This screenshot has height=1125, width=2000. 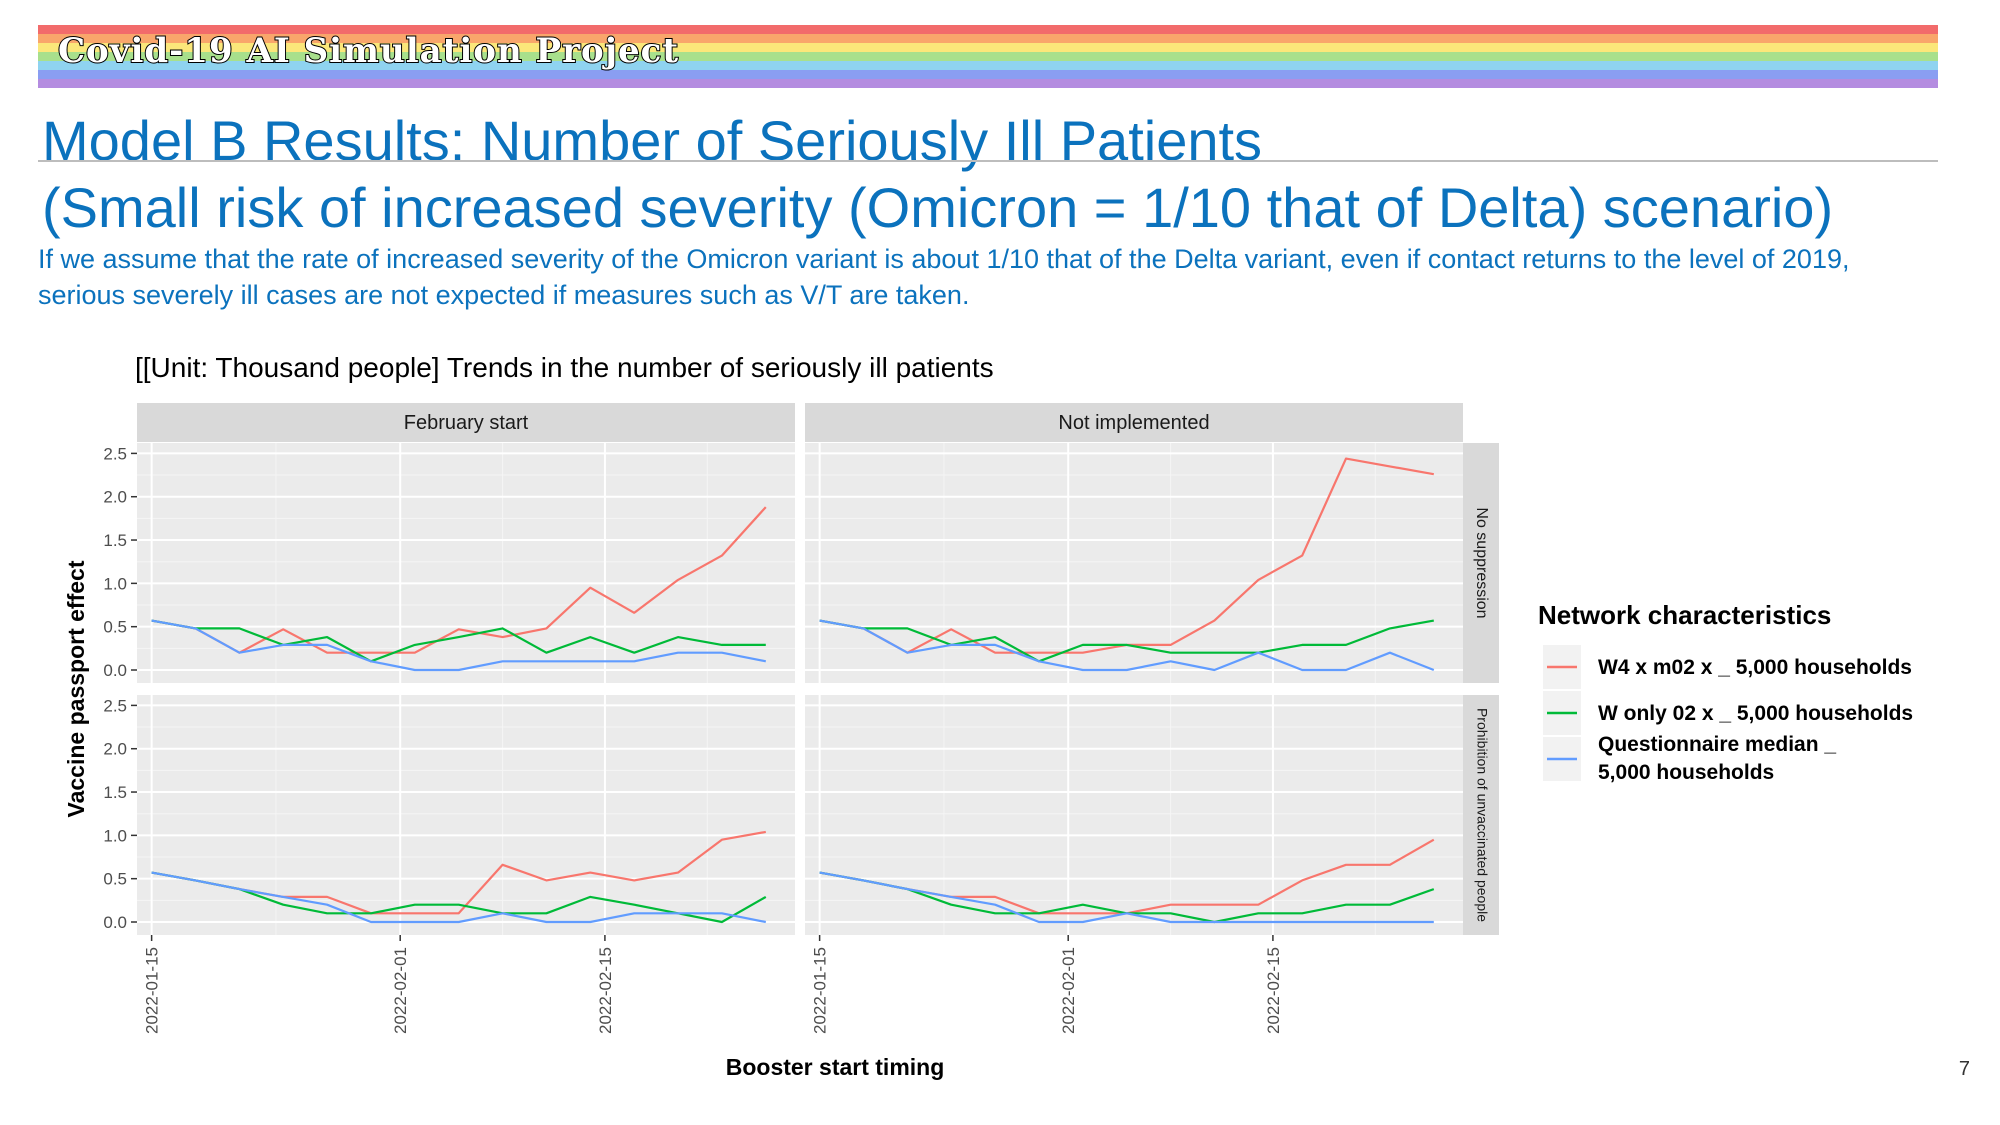 I want to click on rainbow-bands, so click(x=988, y=56).